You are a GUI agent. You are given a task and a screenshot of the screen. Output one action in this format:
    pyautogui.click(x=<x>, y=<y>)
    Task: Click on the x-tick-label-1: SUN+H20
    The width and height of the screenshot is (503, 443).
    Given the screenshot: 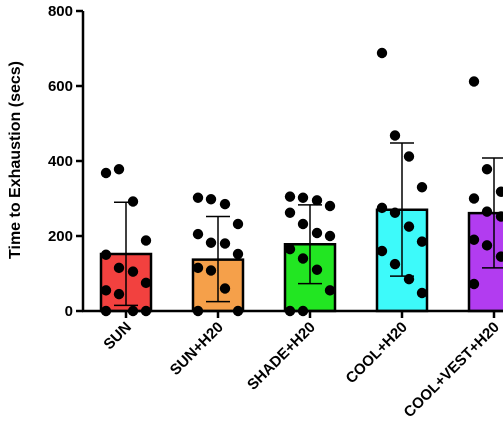 What is the action you would take?
    pyautogui.click(x=197, y=349)
    